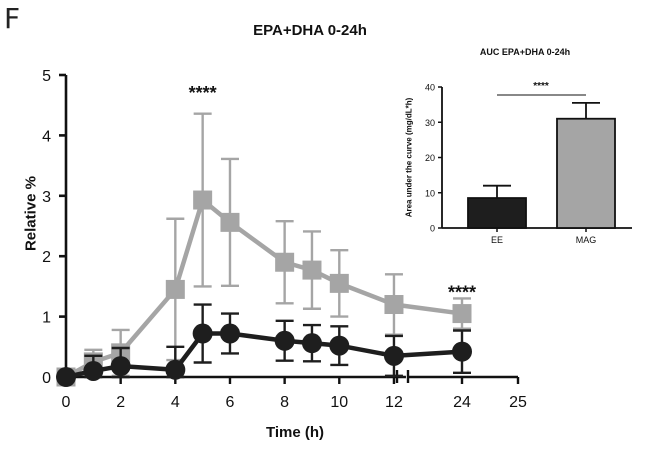 Image resolution: width=661 pixels, height=453 pixels. Describe the element at coordinates (462, 402) in the screenshot. I see `x-tick-label: 24` at that location.